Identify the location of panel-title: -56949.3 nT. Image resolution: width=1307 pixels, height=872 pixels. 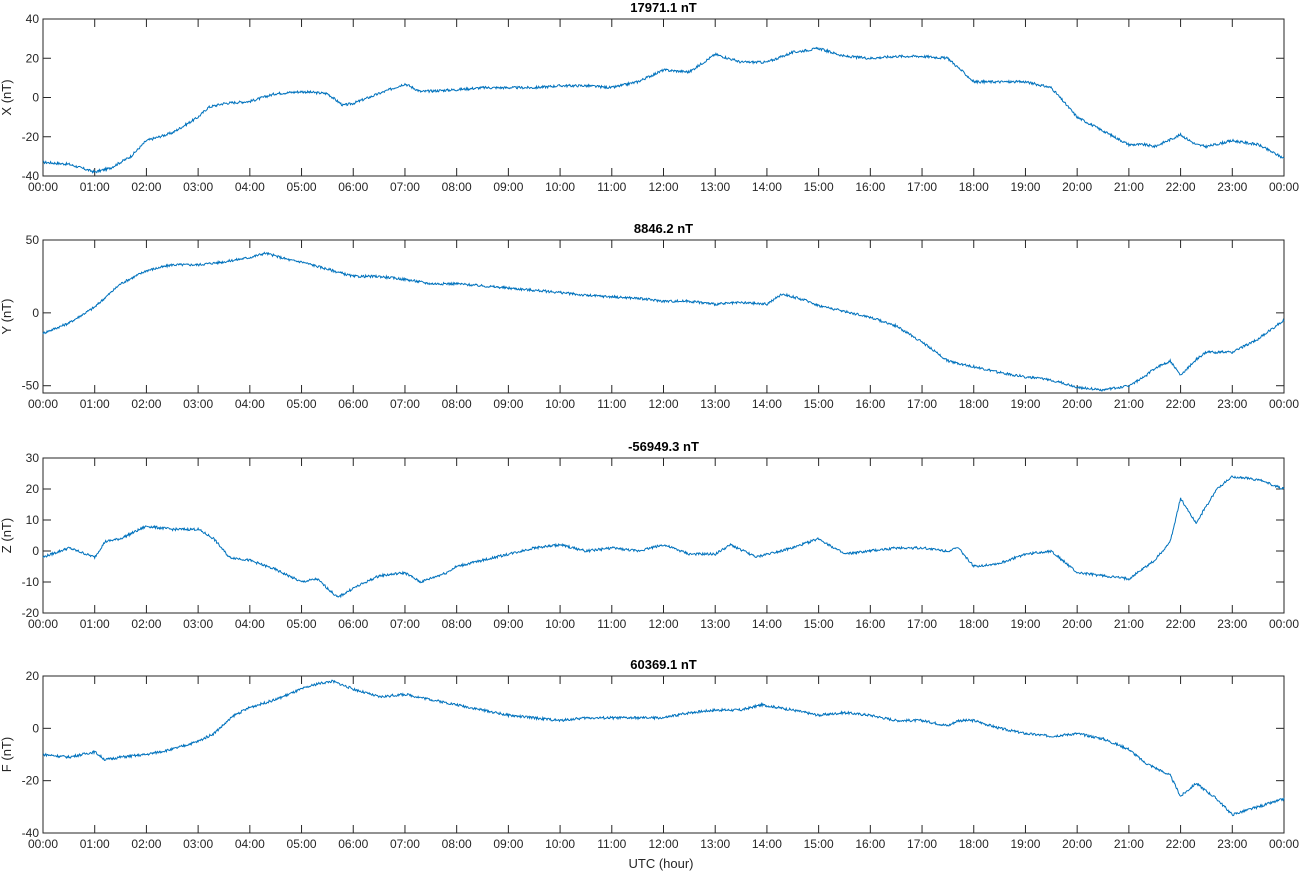
(663, 446).